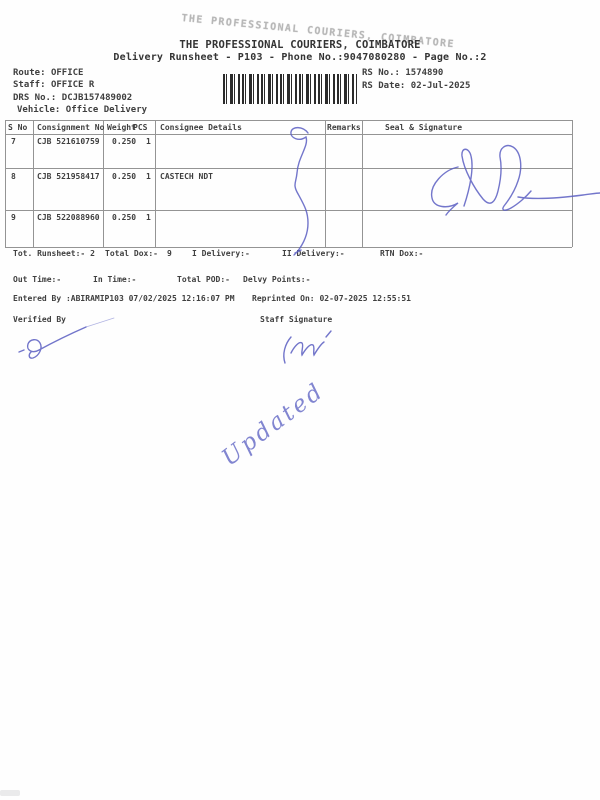  What do you see at coordinates (152, 298) in the screenshot?
I see `entered-by-value: ABIRAMIP103 07/02/2025 12:16:07 PM` at bounding box center [152, 298].